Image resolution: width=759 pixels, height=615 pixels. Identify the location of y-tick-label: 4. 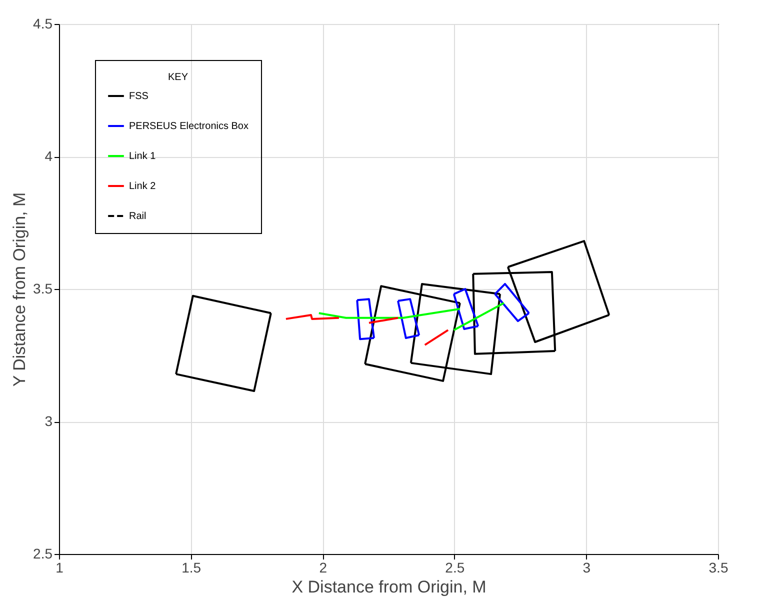
(48, 156).